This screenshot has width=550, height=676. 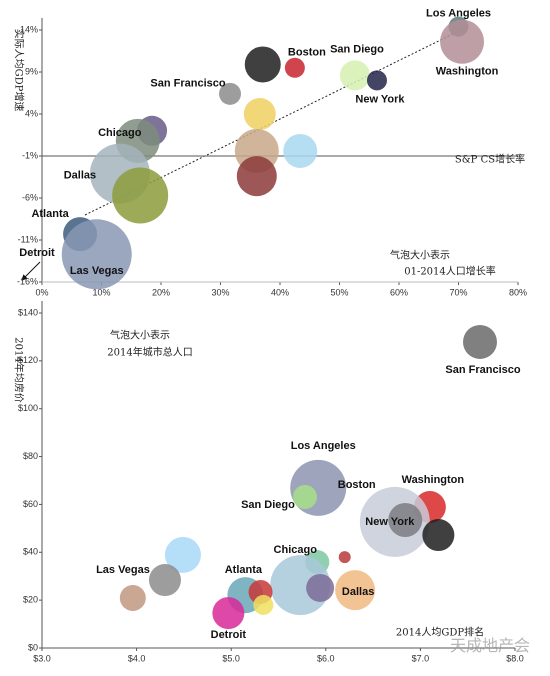 What do you see at coordinates (31, 271) in the screenshot?
I see `detroit-arrow` at bounding box center [31, 271].